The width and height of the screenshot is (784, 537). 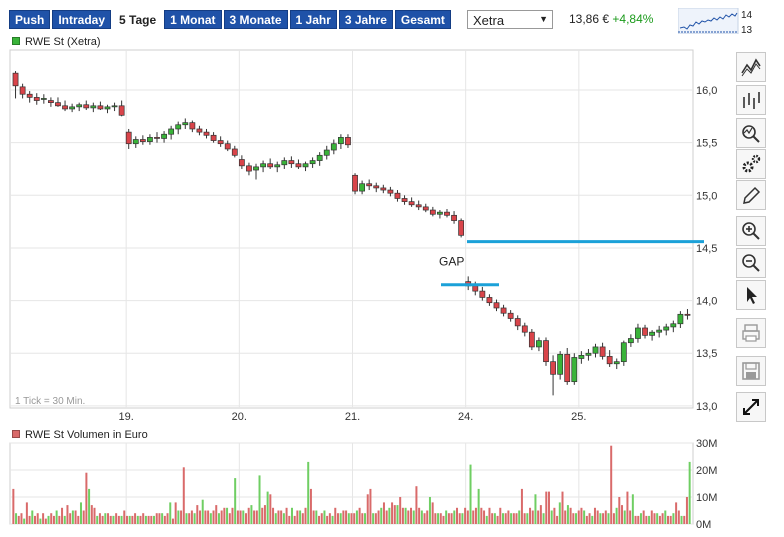 I want to click on tab-3-monate: 3 Monate, so click(x=255, y=19).